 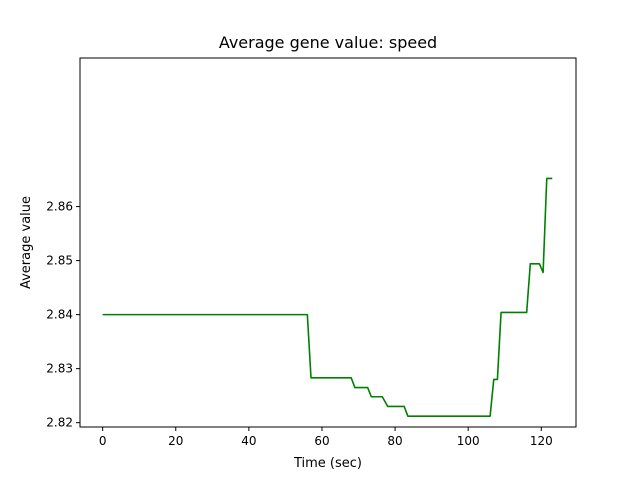 I want to click on x-tick-label: 20, so click(x=175, y=441).